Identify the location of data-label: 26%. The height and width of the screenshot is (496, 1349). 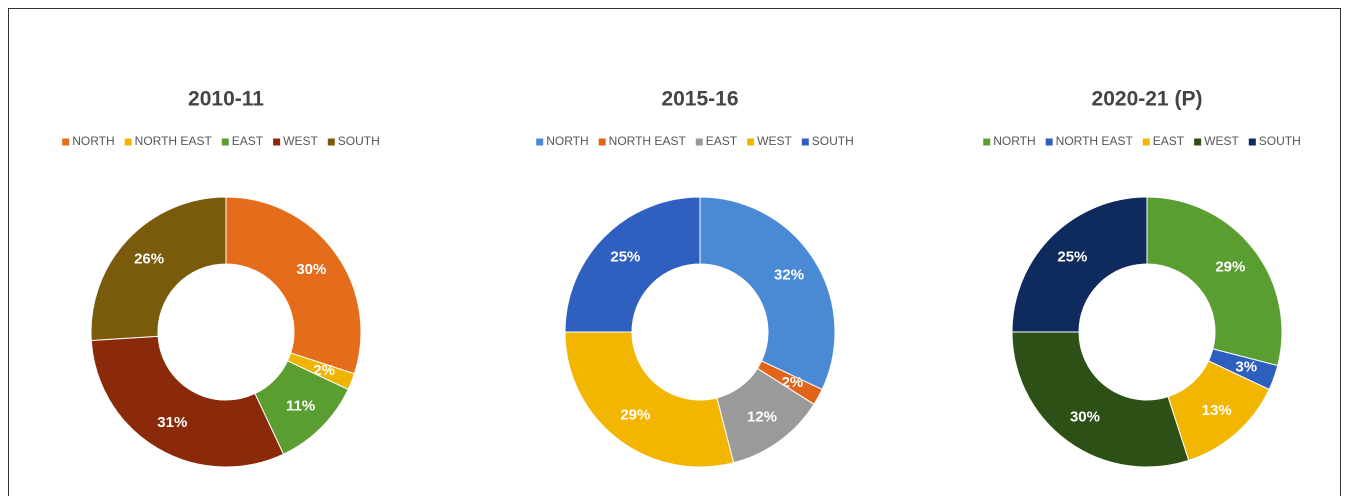
(149, 259).